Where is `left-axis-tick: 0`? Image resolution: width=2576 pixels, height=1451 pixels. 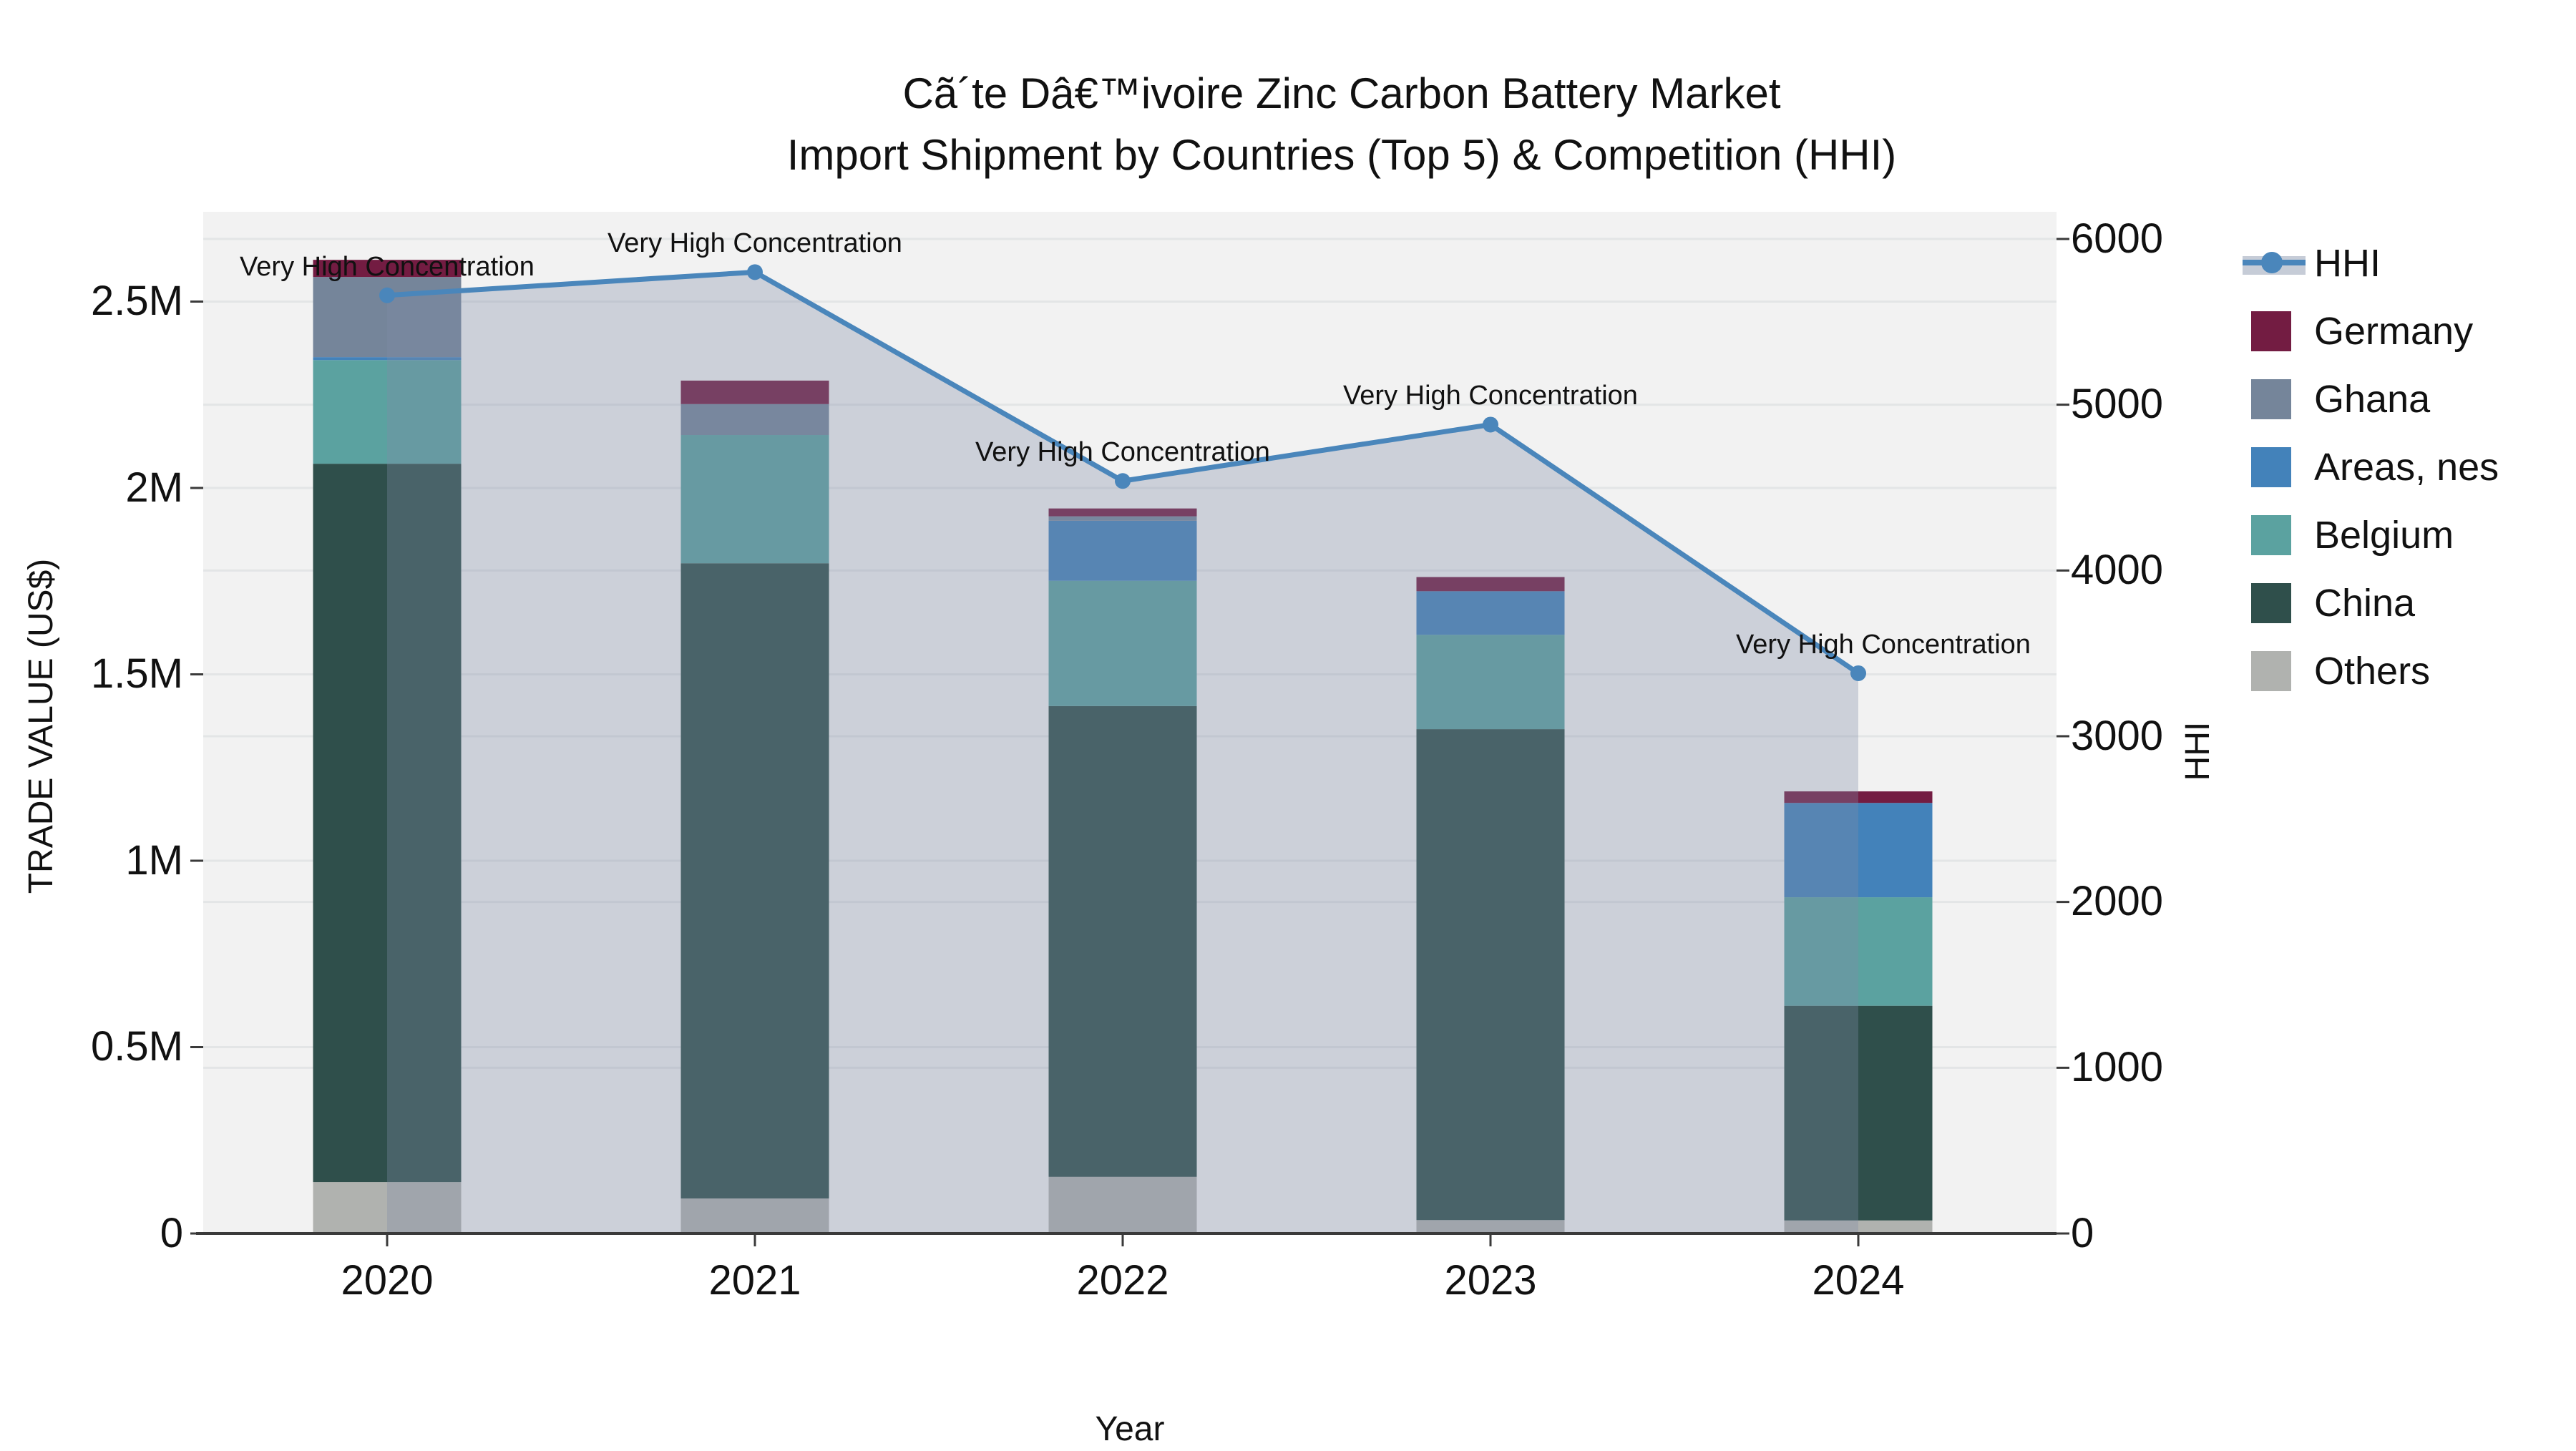 left-axis-tick: 0 is located at coordinates (171, 1233).